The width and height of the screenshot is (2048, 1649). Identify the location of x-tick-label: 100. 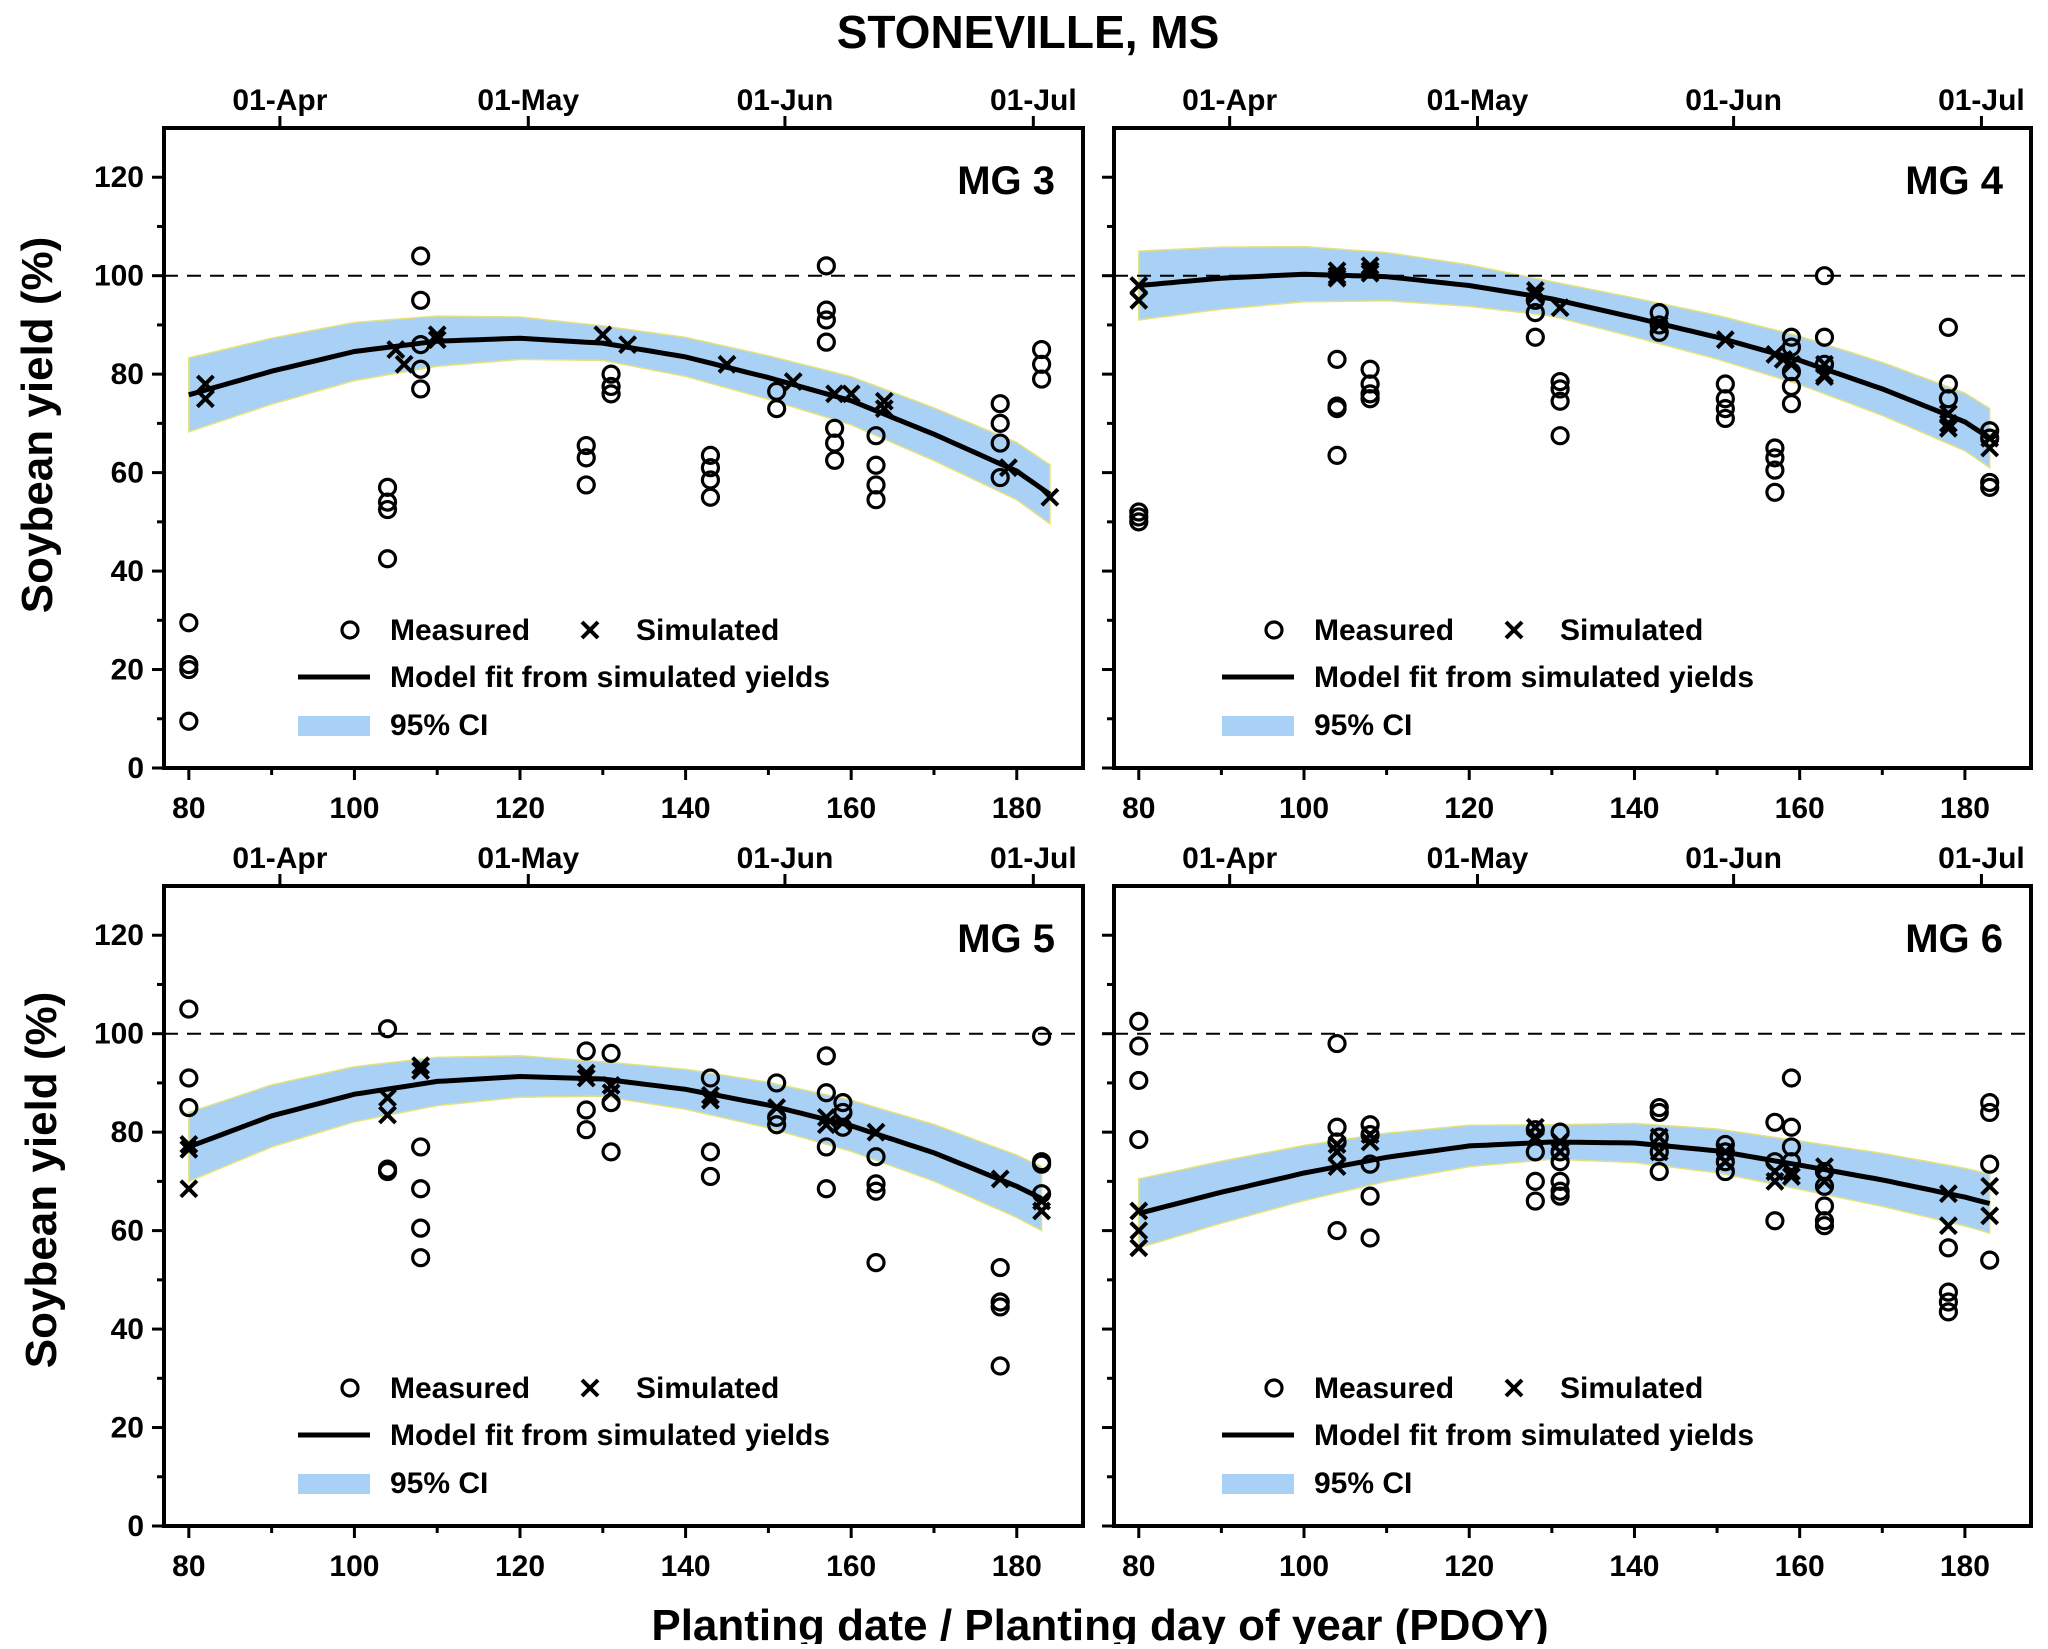
(354, 808).